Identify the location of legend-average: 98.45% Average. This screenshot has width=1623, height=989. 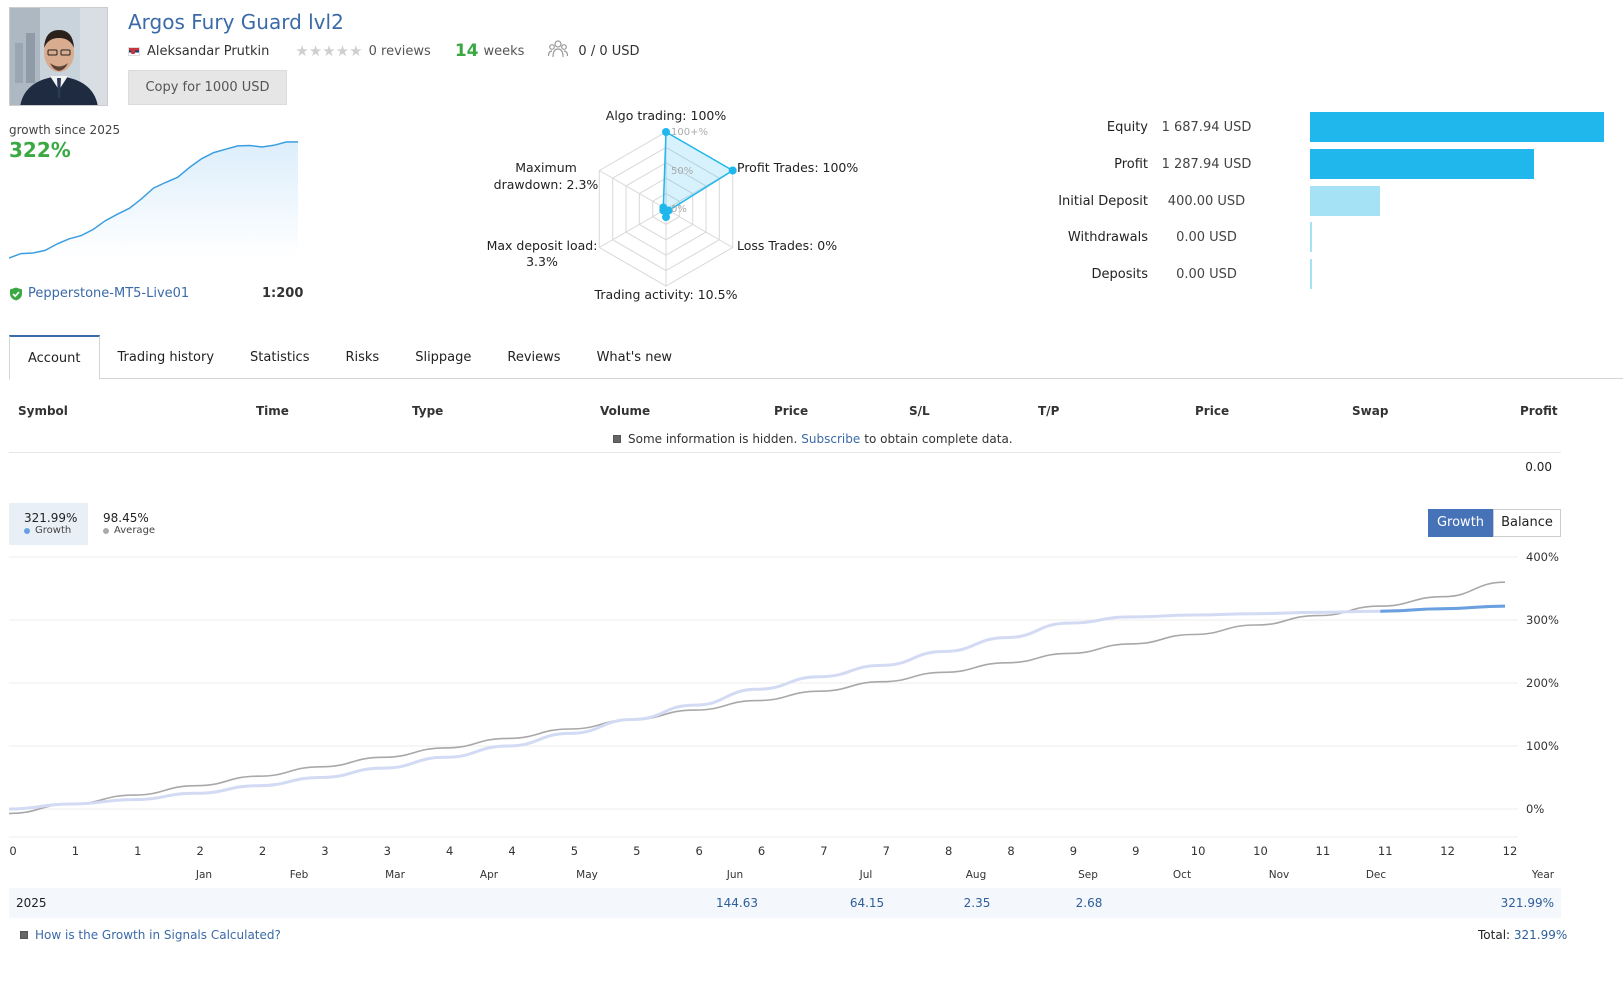
(129, 524).